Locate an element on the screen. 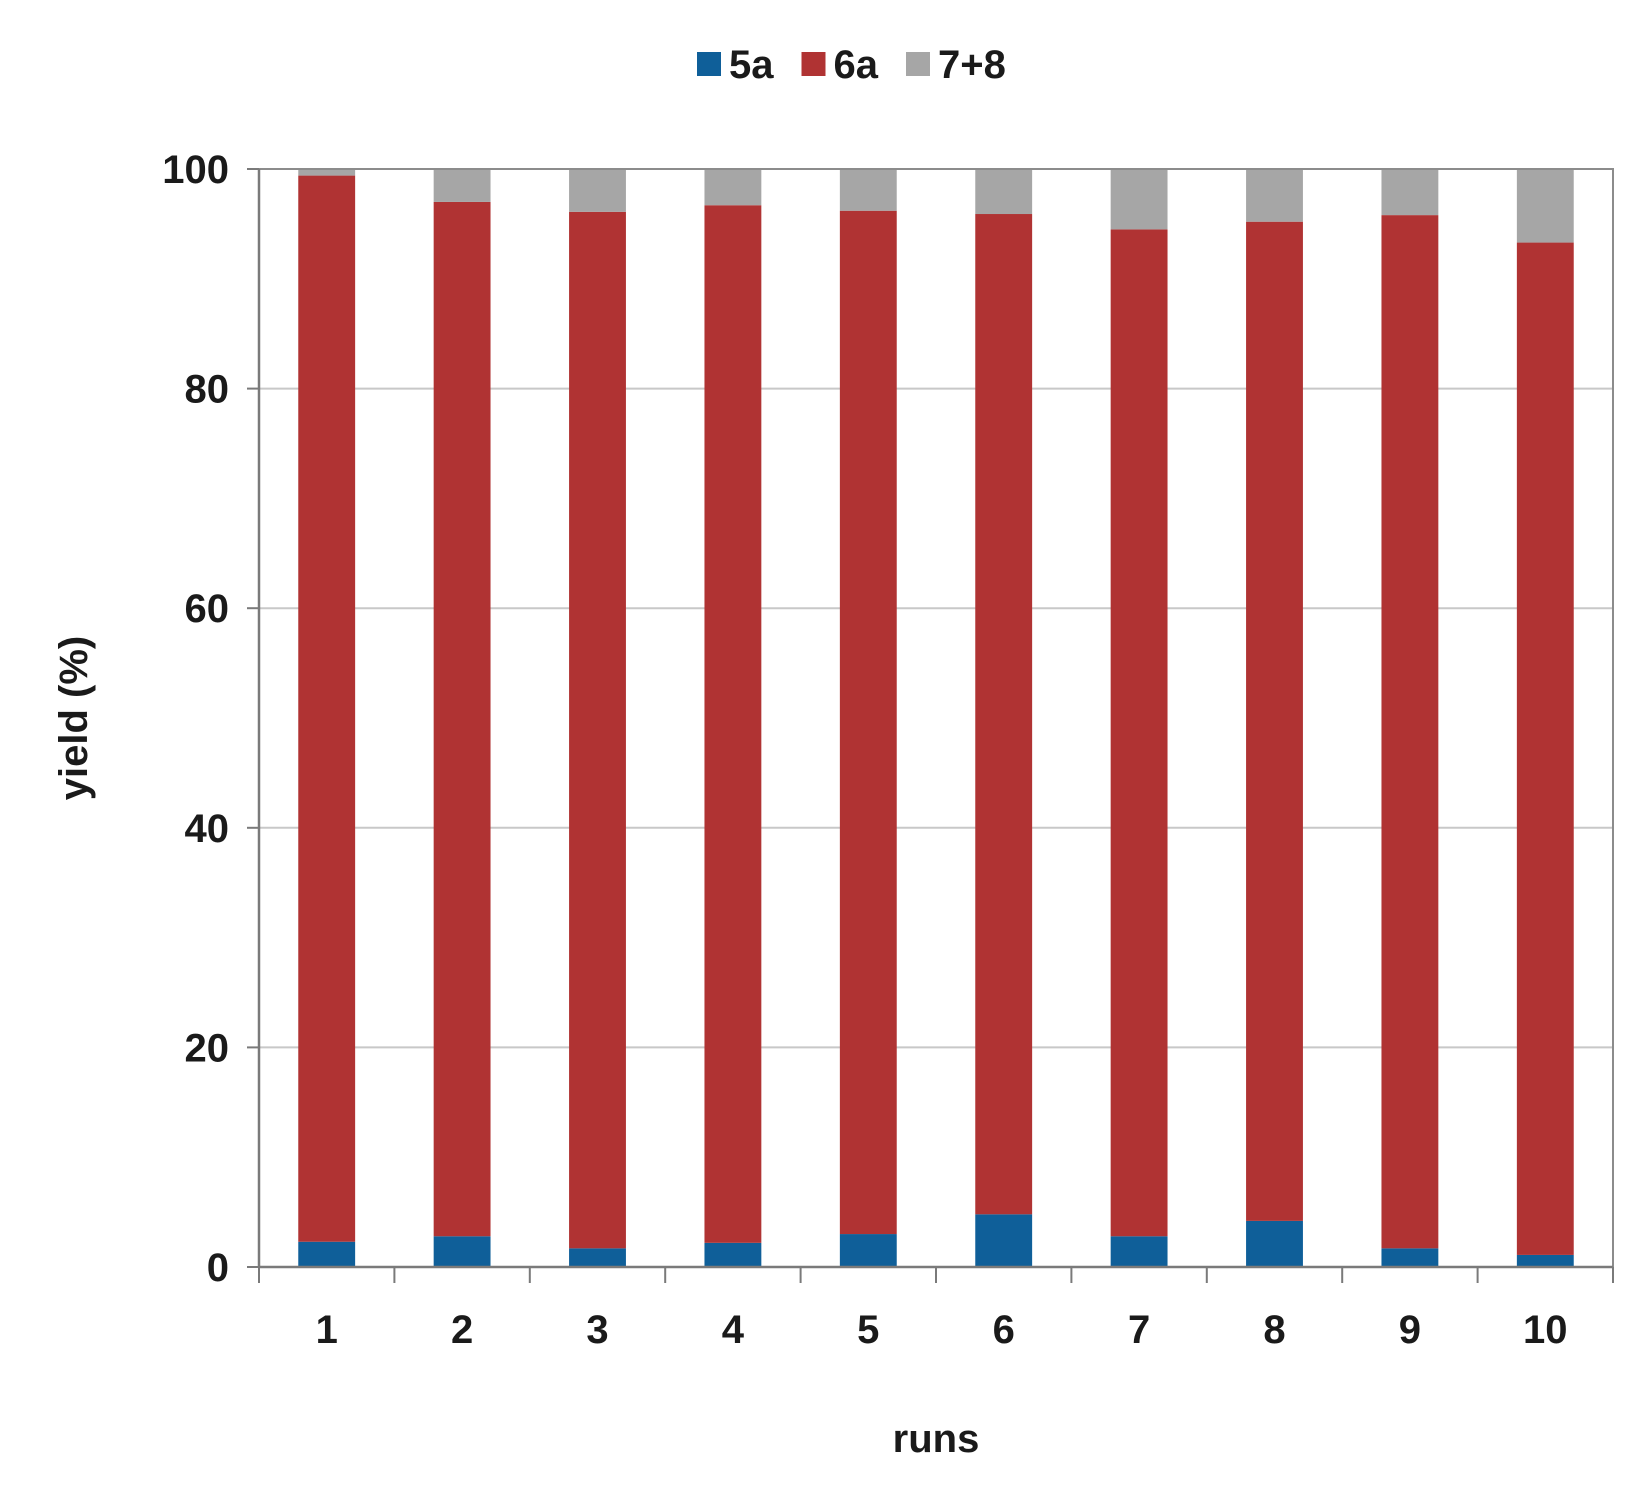  x-tick-label: 9 is located at coordinates (1410, 1330).